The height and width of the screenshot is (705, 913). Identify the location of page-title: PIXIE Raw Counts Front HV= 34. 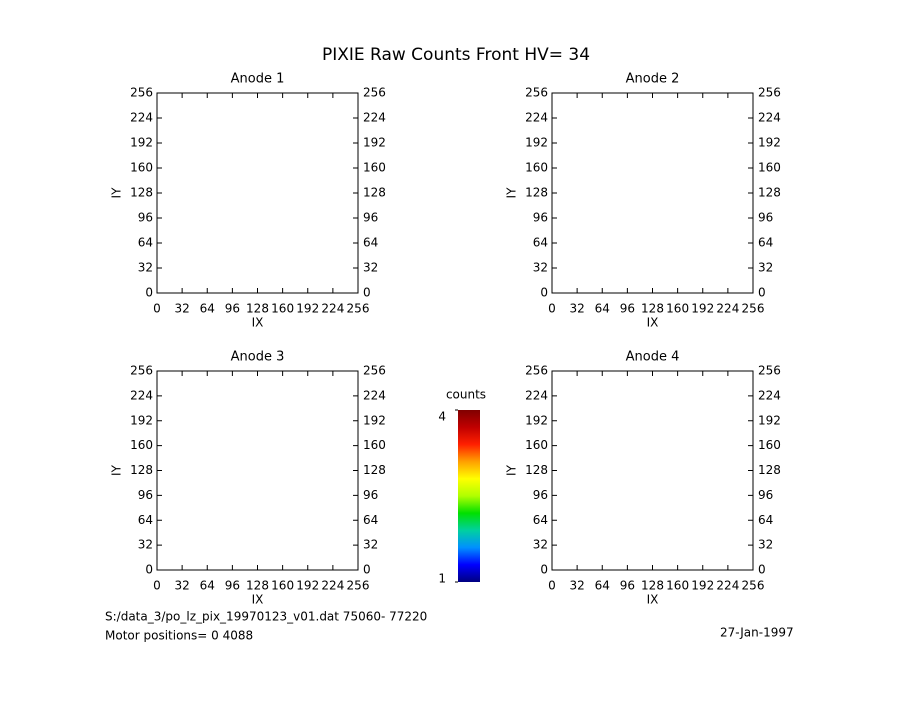
(456, 55).